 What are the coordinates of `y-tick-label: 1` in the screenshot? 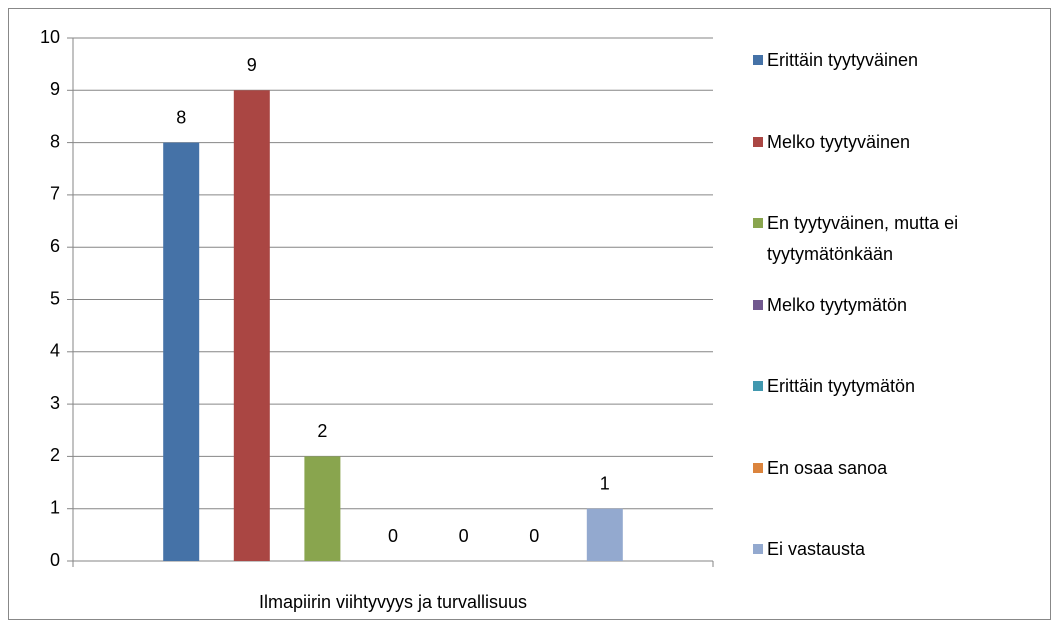 It's located at (55, 507).